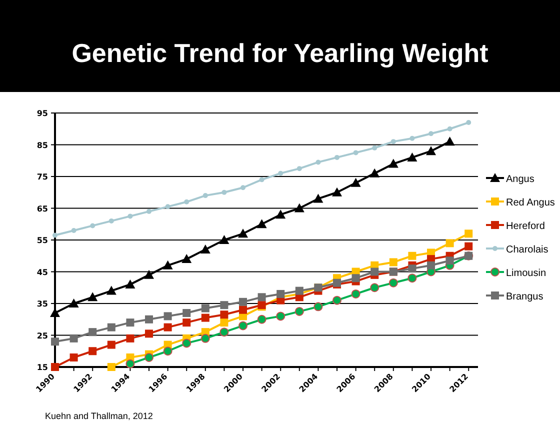 This screenshot has height=423, width=560. I want to click on y-tick-label: 65, so click(42, 209).